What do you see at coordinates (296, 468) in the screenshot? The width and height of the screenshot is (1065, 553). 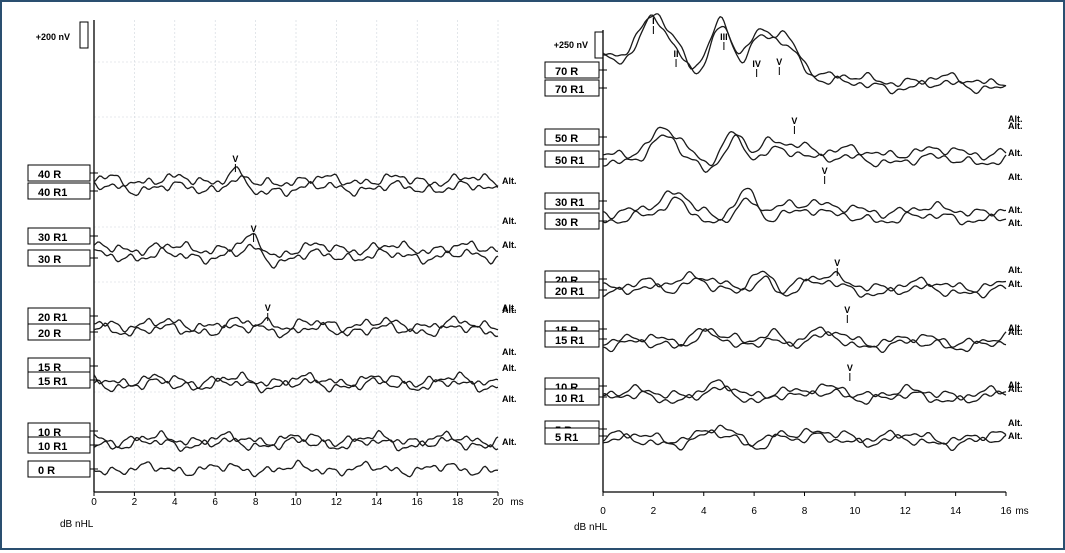 I see `trace-0-r` at bounding box center [296, 468].